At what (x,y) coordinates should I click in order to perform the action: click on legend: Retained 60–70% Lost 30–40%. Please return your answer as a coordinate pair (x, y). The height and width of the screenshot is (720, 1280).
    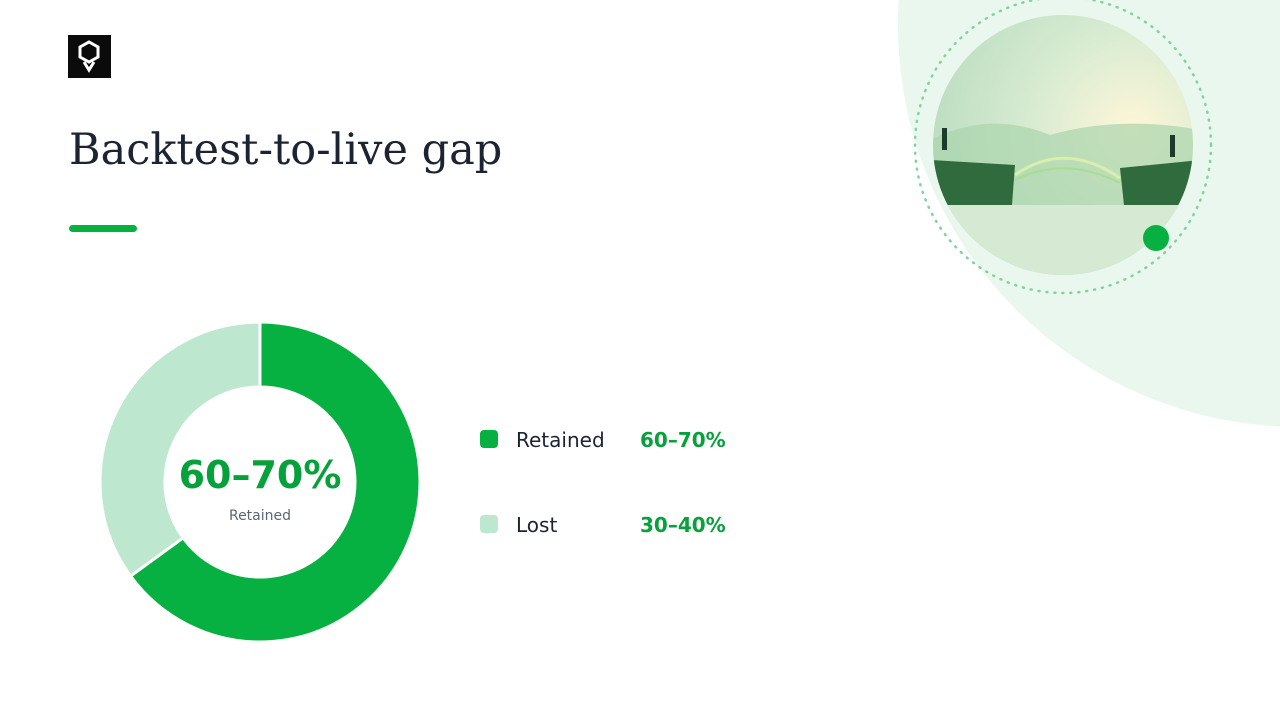
    Looking at the image, I should click on (603, 482).